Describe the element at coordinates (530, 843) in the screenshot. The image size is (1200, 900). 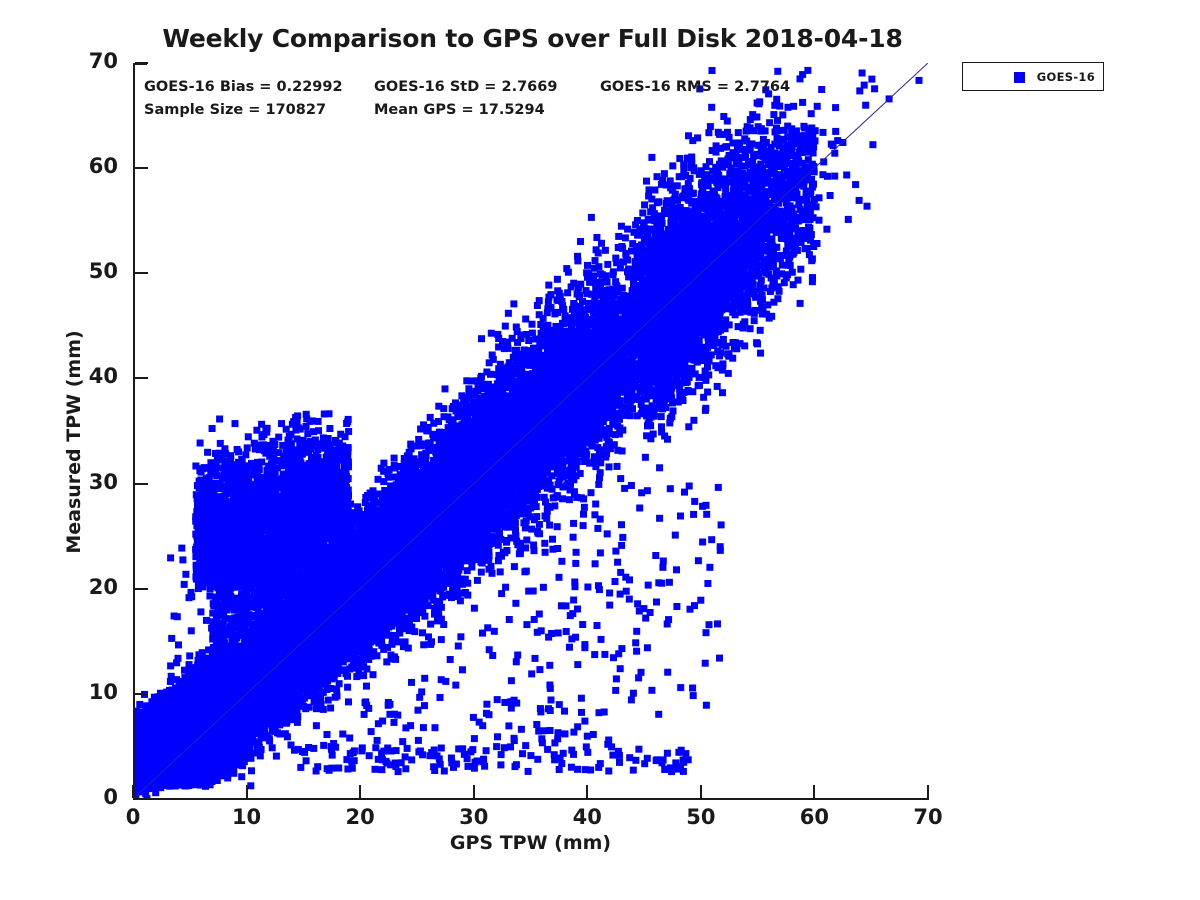
I see `x-axis-label: GPS TPW (mm)` at that location.